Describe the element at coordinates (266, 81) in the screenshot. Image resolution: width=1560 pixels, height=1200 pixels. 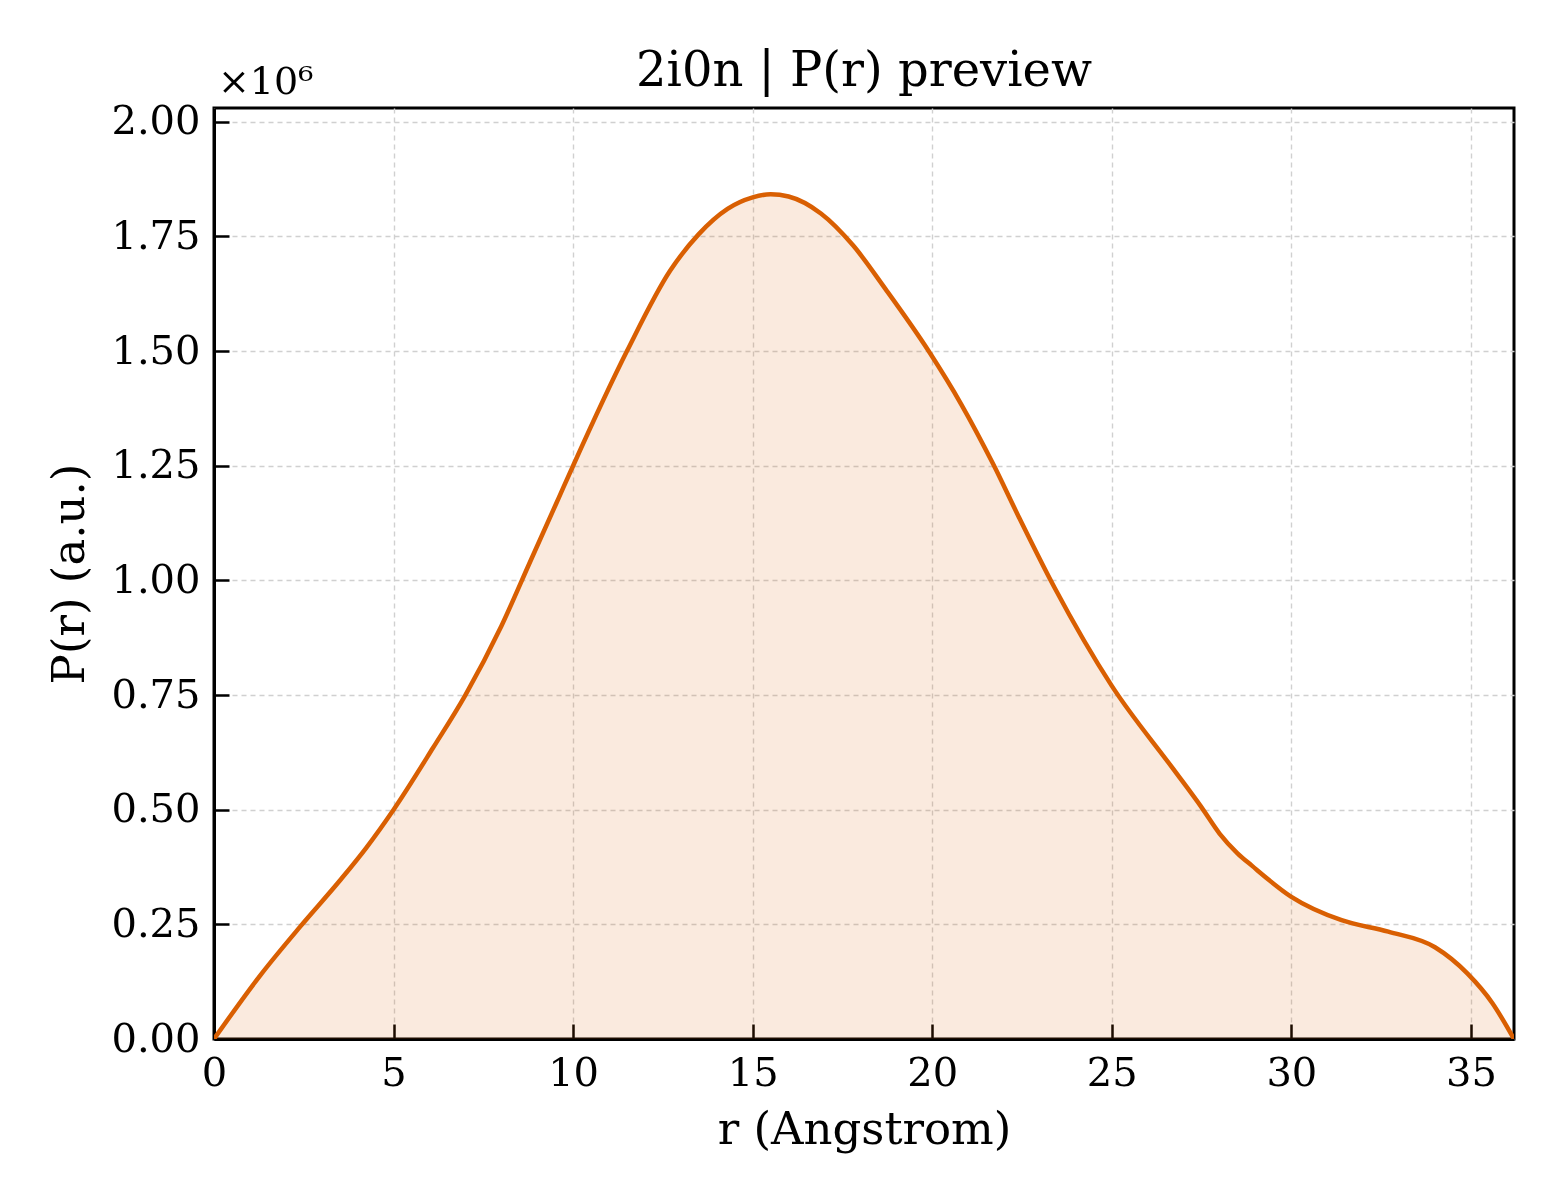
I see `text: ×10⁶` at that location.